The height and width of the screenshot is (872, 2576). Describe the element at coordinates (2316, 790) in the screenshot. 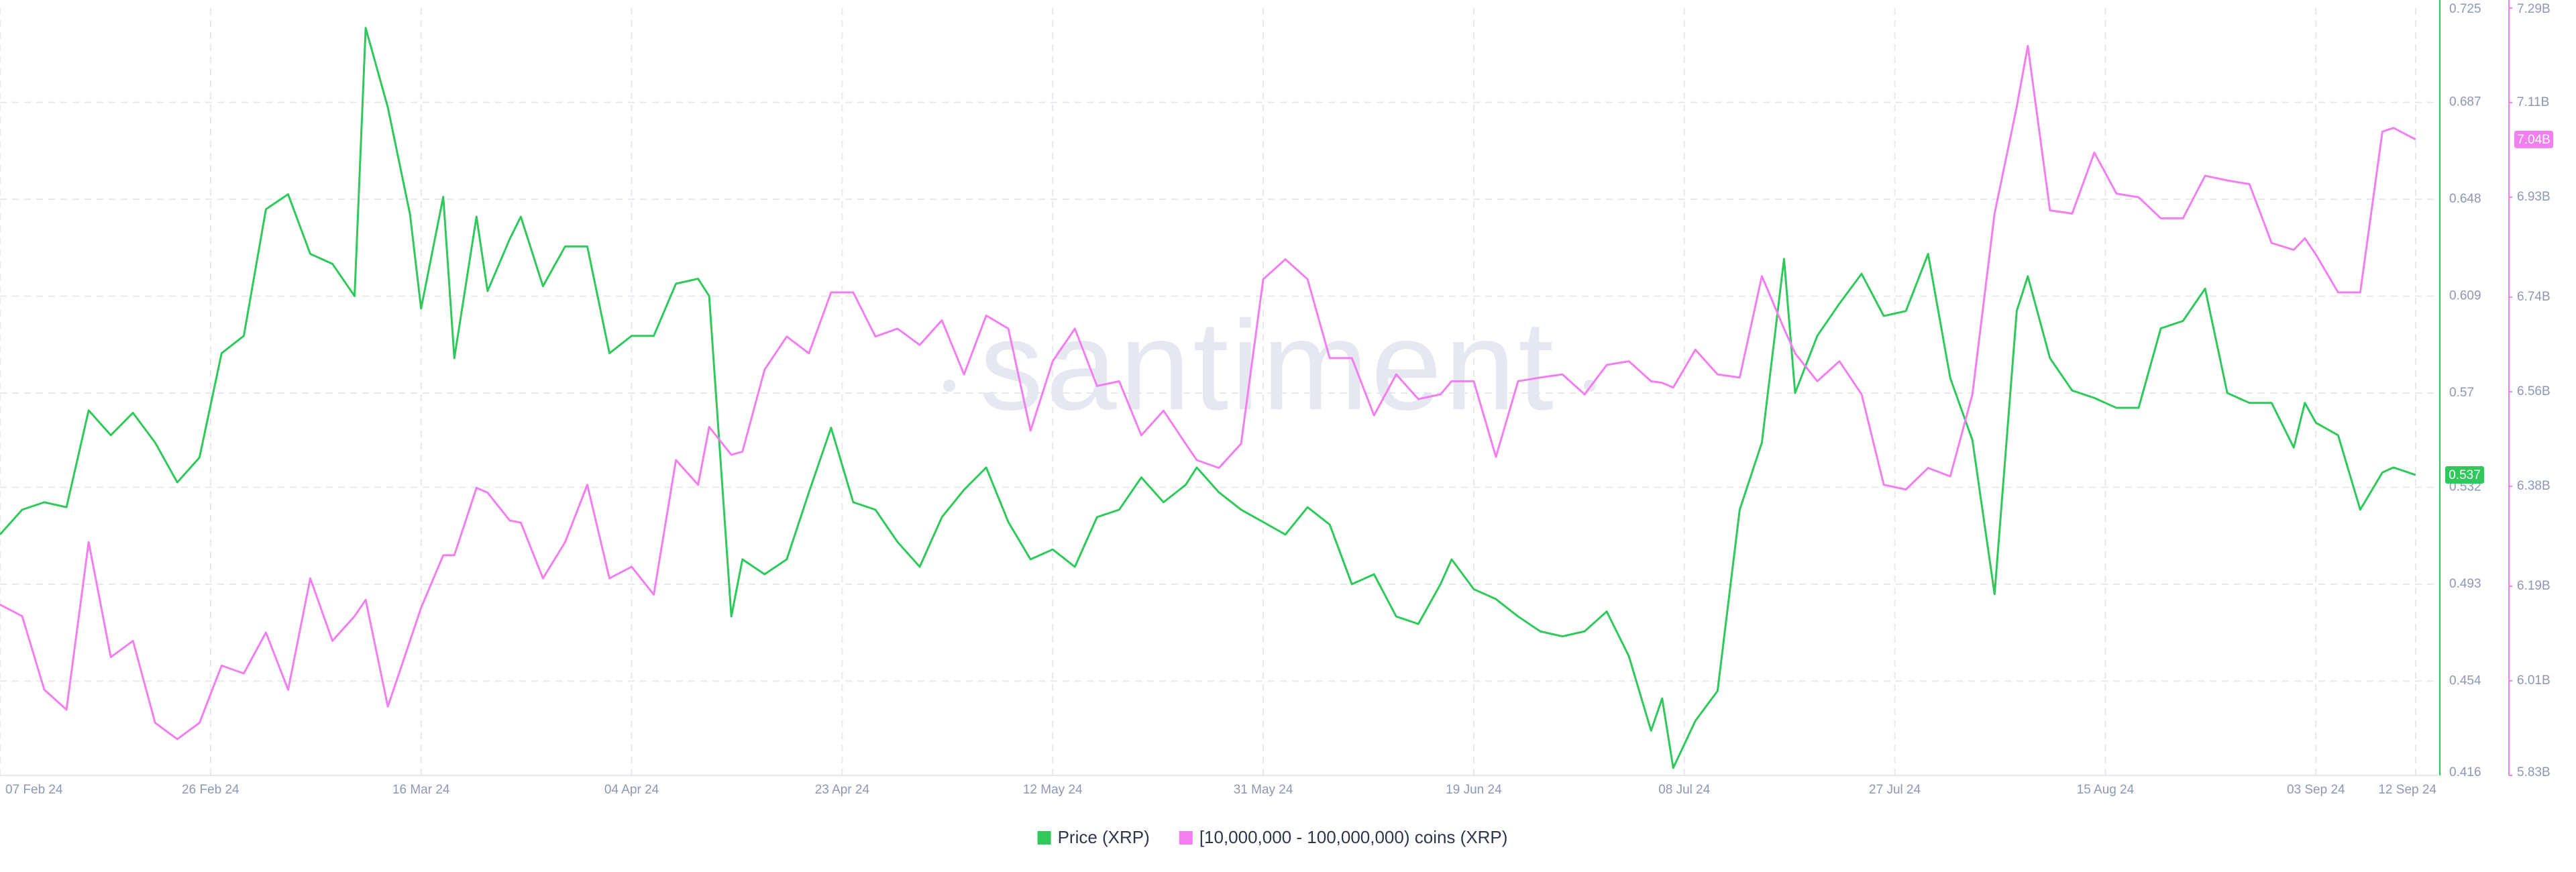

I see `x-tick-label: 03 Sep 24` at that location.